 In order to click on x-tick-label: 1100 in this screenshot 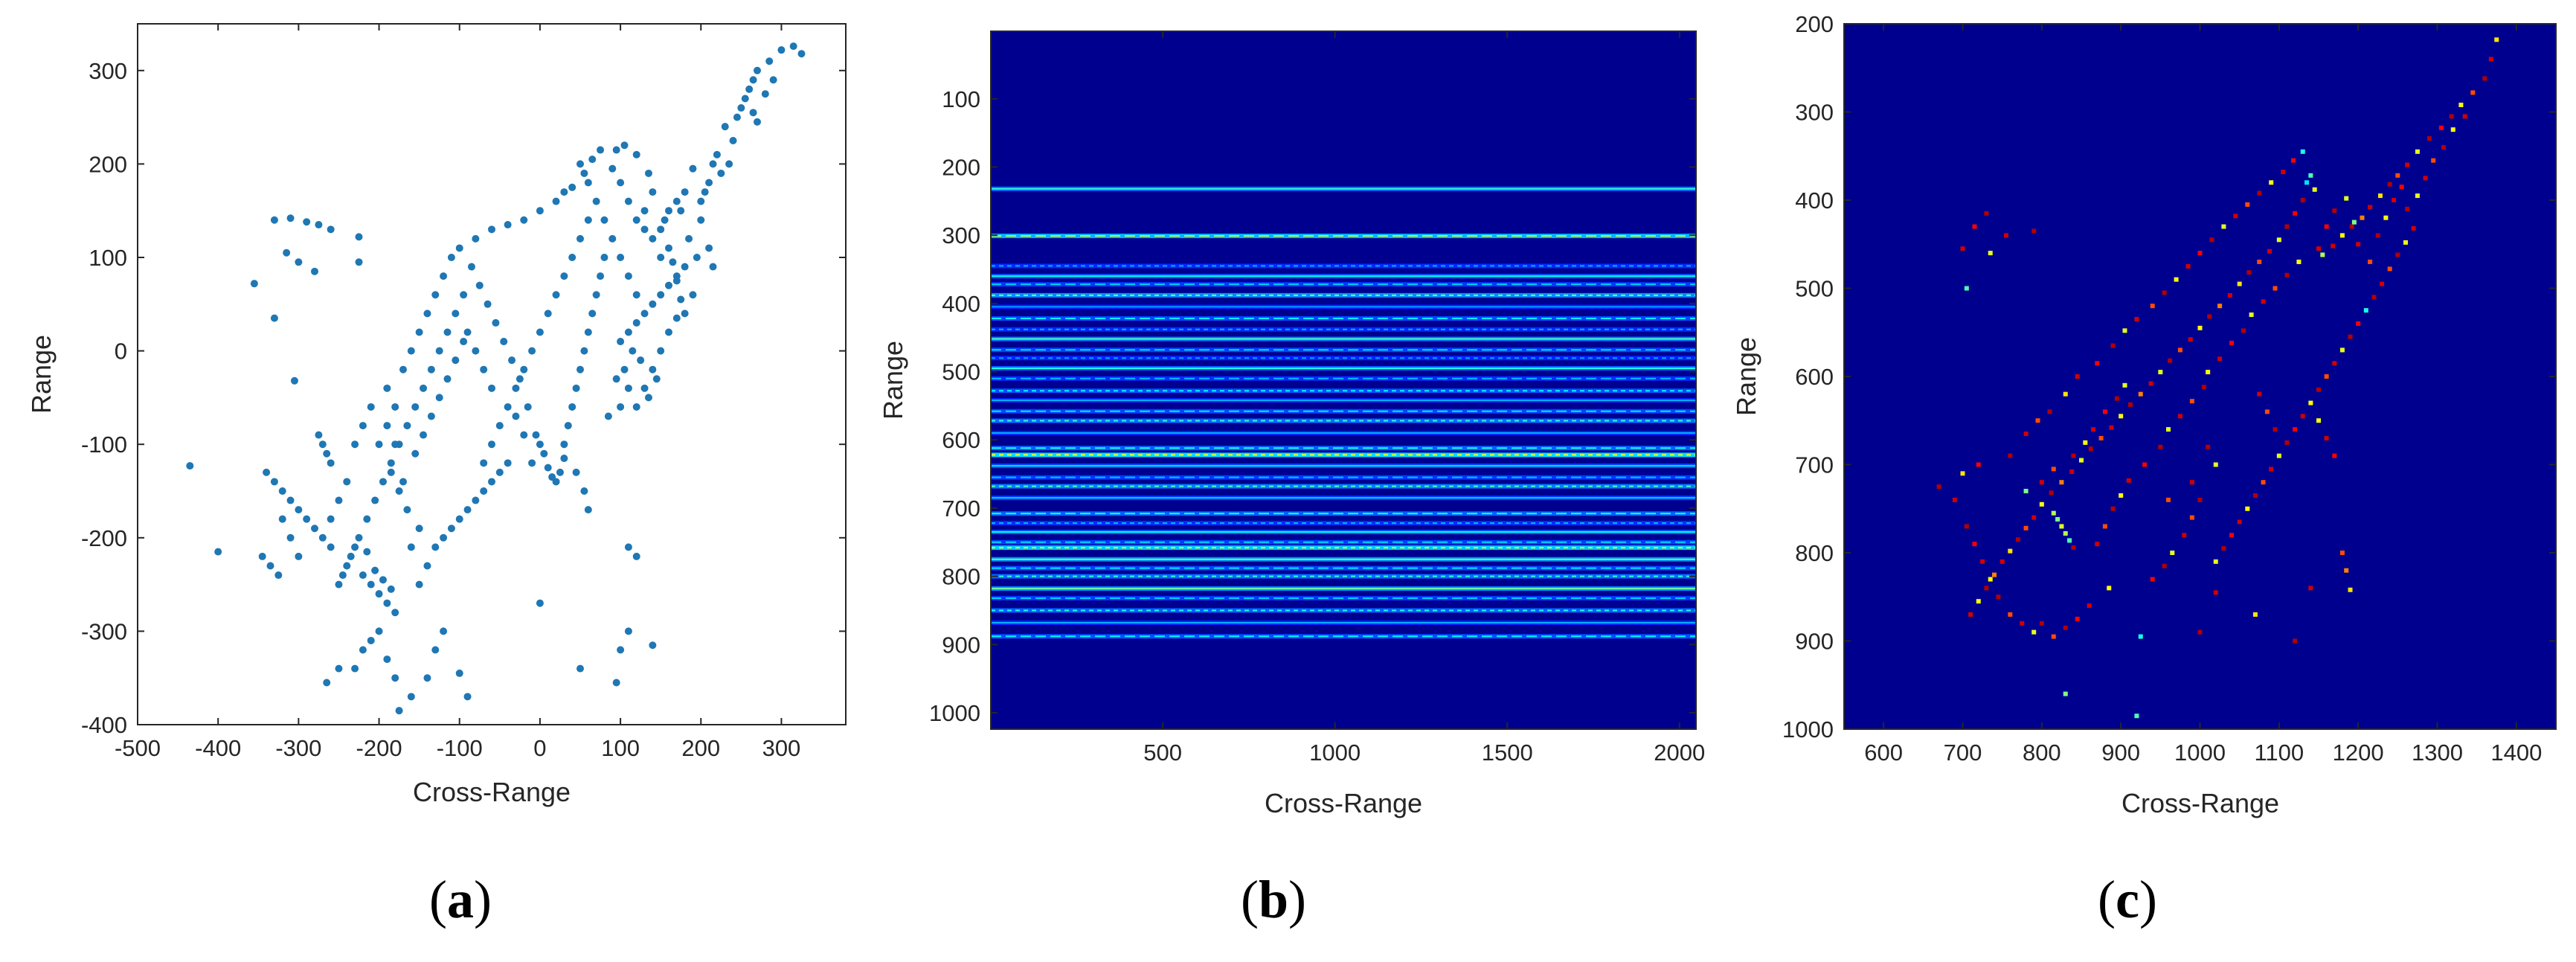, I will do `click(2279, 753)`.